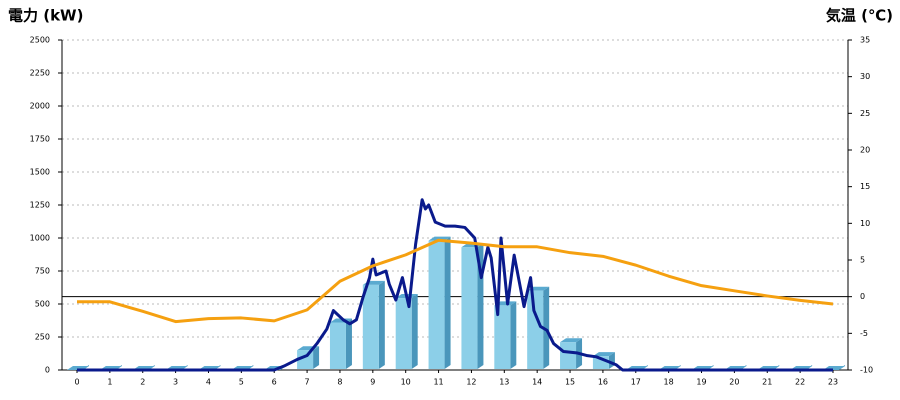 This screenshot has height=400, width=900. I want to click on y-tick-label: 250, so click(42, 337).